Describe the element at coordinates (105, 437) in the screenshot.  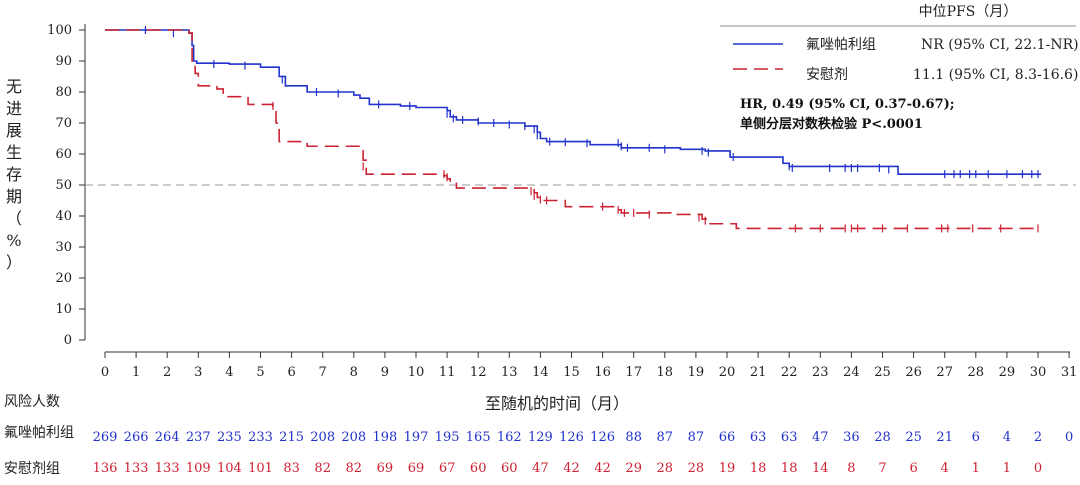
I see `risk-count: 269` at that location.